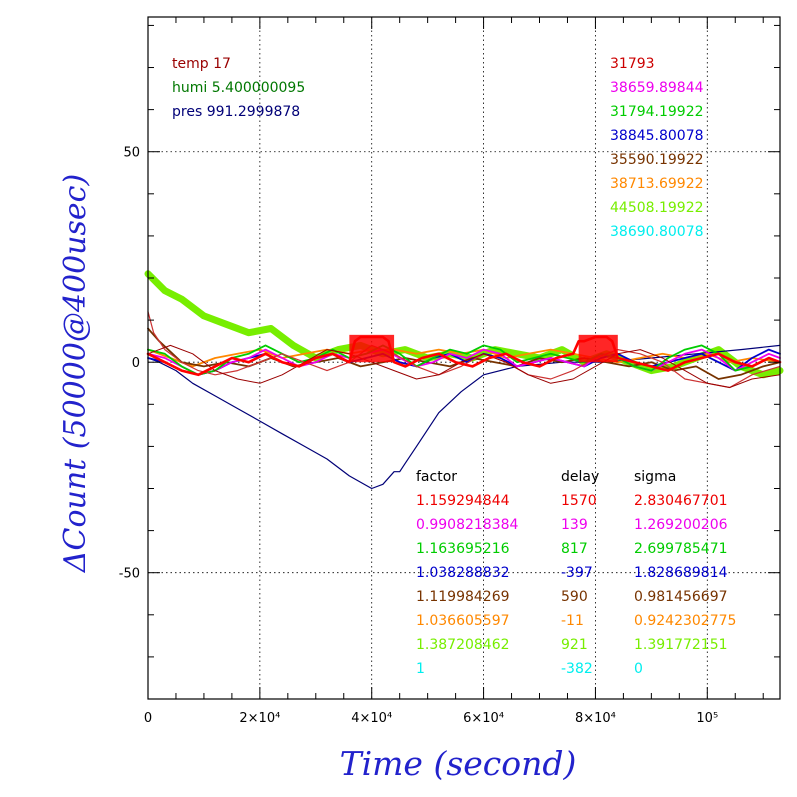  What do you see at coordinates (463, 573) in the screenshot?
I see `table-cell-factor: 1.038288832` at bounding box center [463, 573].